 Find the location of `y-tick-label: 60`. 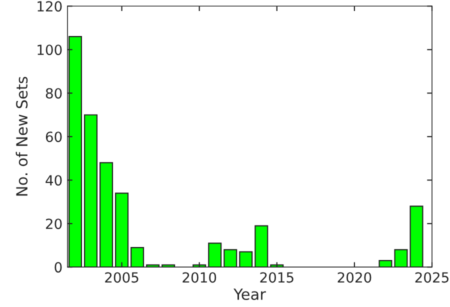

y-tick-label: 60 is located at coordinates (54, 137).